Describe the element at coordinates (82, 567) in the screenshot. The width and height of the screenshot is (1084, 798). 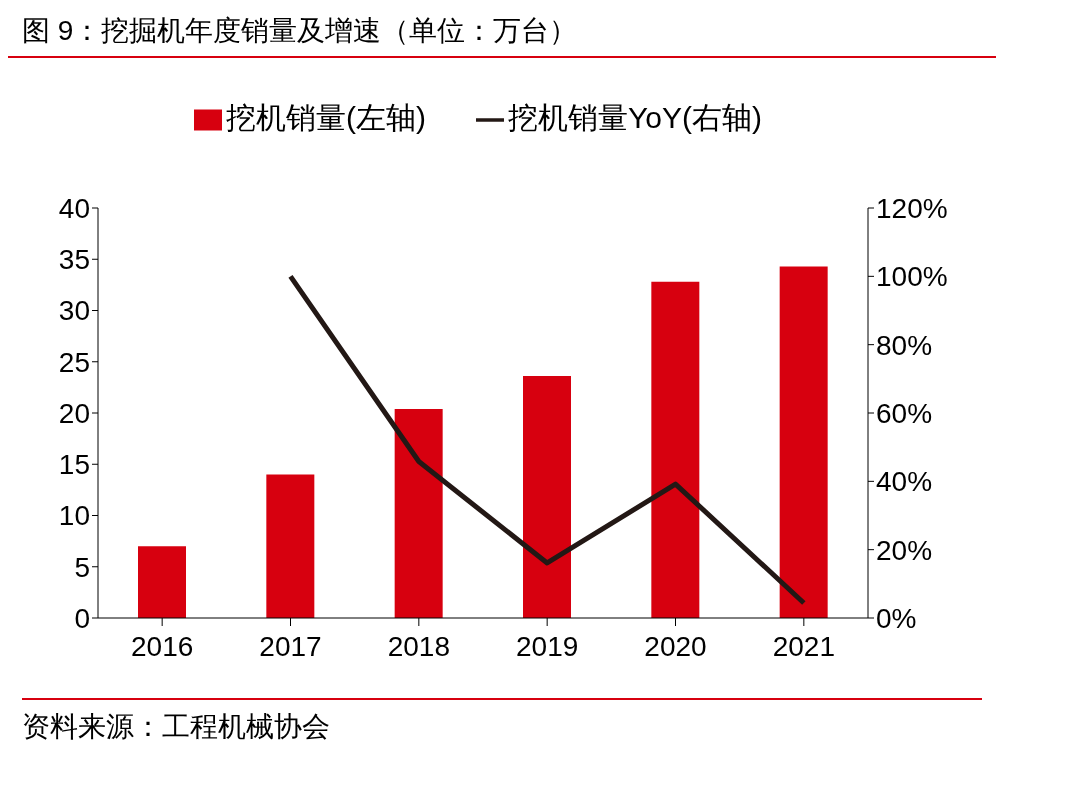
I see `y-tick-label: 5` at that location.